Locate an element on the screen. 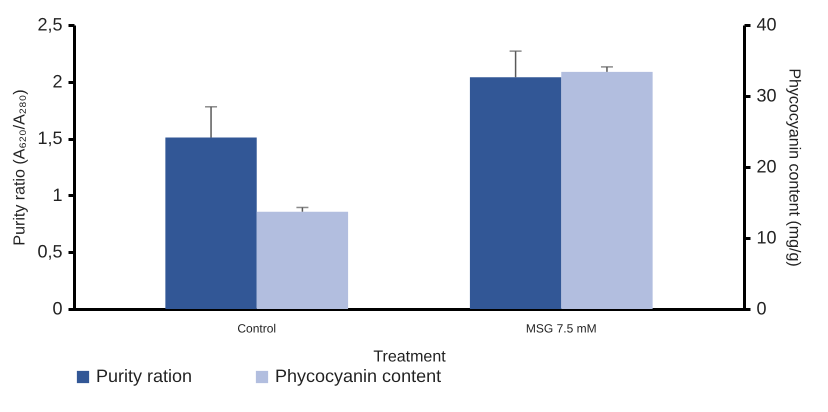  y-tick-label: 2,5 is located at coordinates (49, 24).